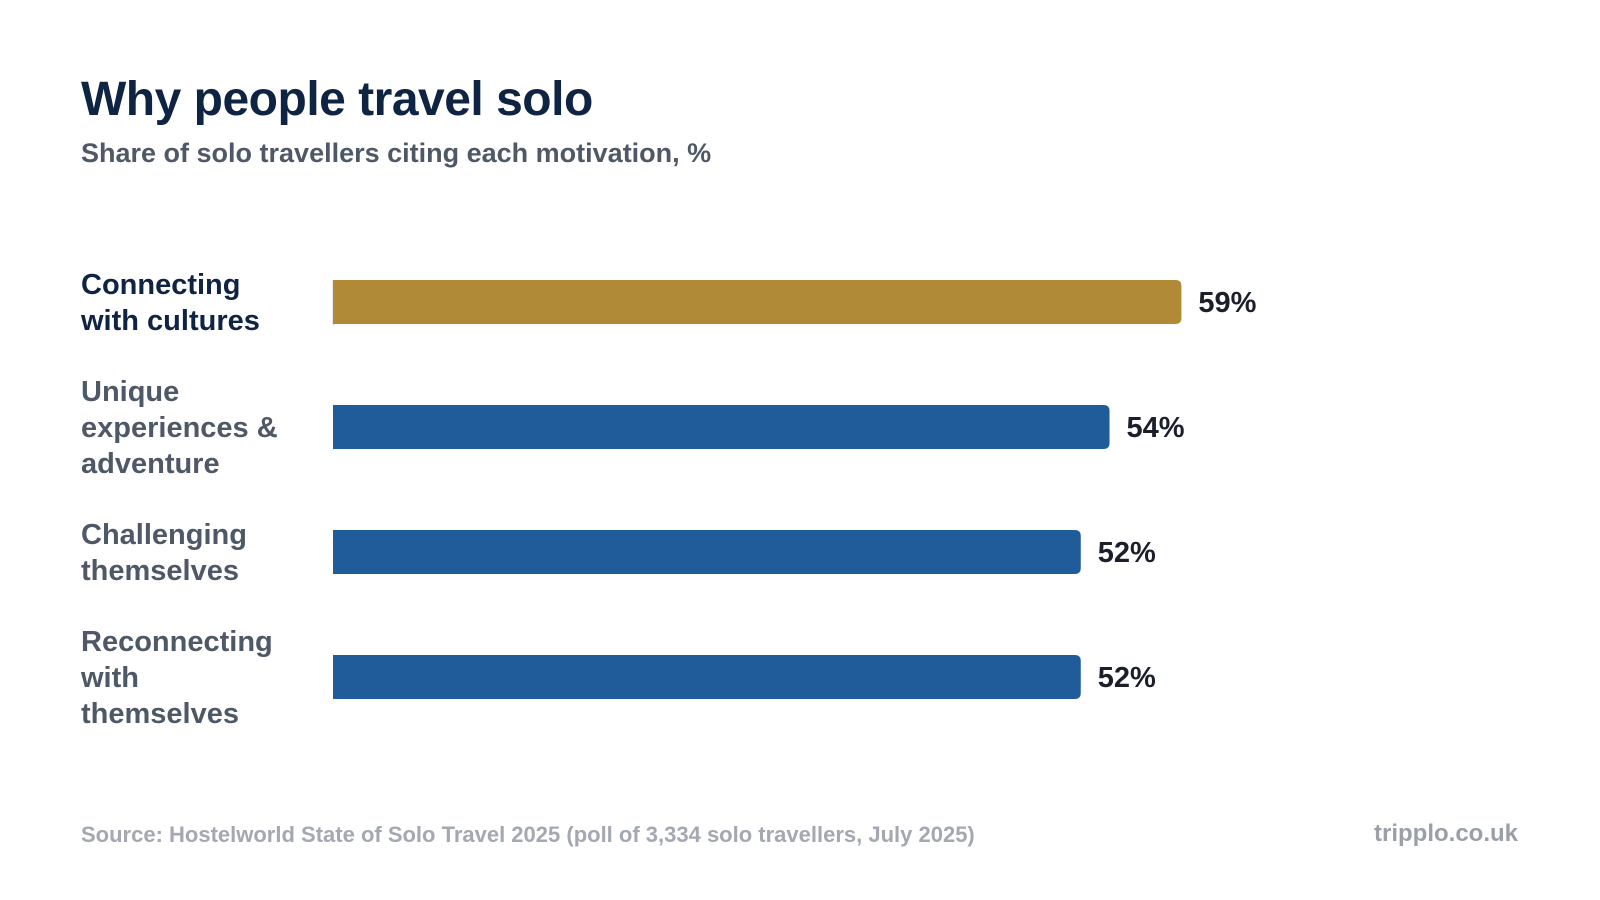 Image resolution: width=1600 pixels, height=900 pixels. Describe the element at coordinates (337, 99) in the screenshot. I see `chart-title: Why people travel solo` at that location.